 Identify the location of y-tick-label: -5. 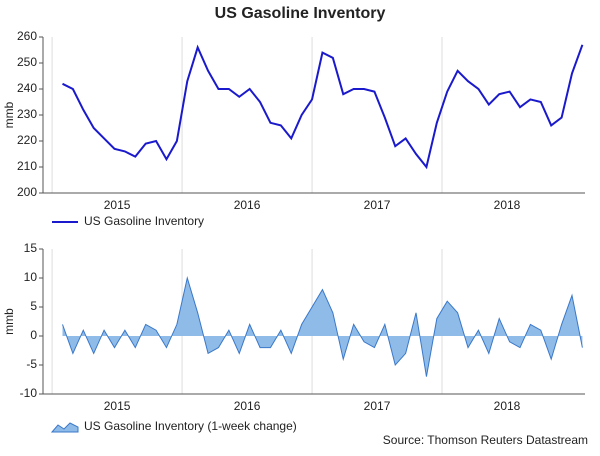
(31, 364).